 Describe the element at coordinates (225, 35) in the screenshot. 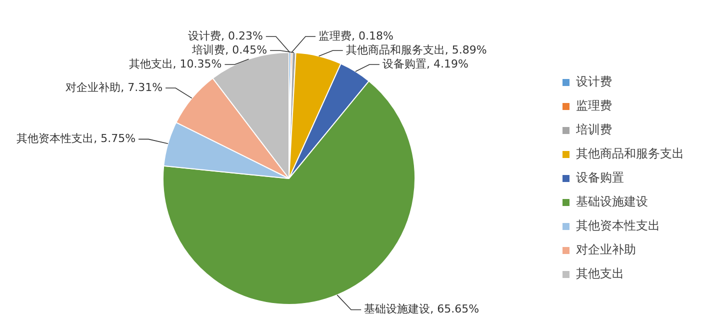

I see `data-label: 设计费, 0.23%` at that location.